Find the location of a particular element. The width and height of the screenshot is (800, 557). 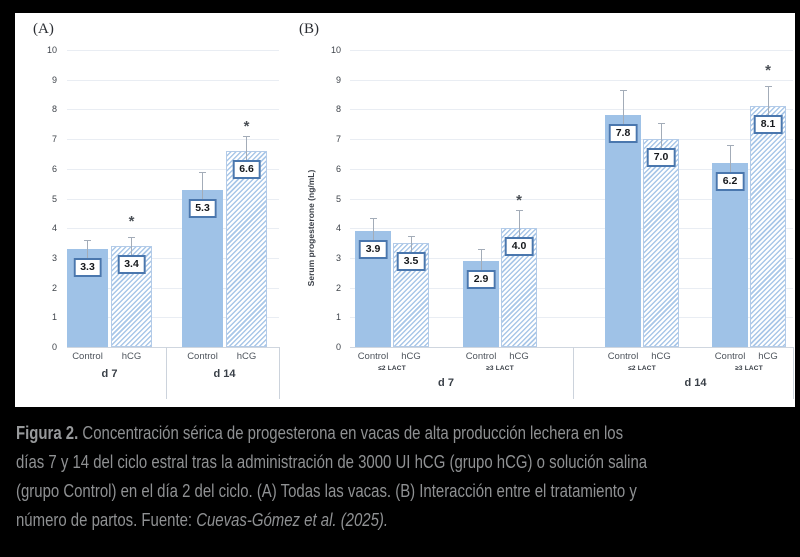

value-label: 6.2 is located at coordinates (730, 181).